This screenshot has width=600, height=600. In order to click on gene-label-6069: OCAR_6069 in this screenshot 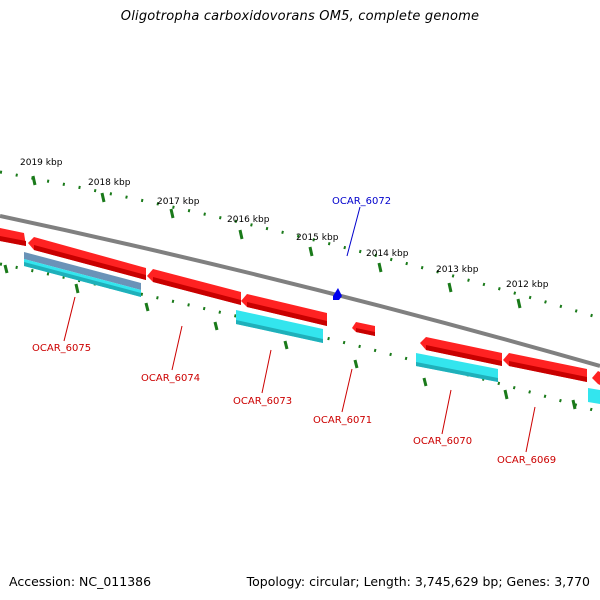, I will do `click(526, 460)`.